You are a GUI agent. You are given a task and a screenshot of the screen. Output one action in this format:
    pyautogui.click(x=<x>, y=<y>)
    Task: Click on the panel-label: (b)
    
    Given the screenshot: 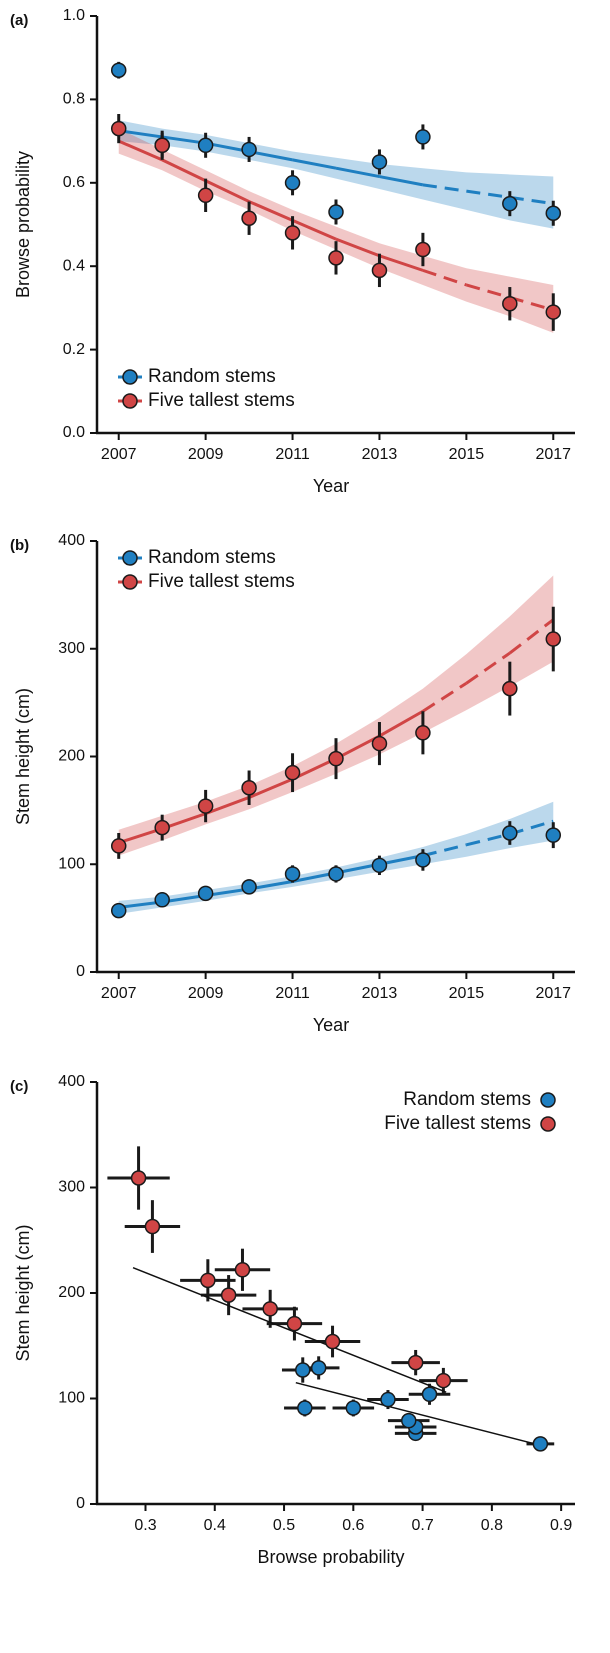 What is the action you would take?
    pyautogui.click(x=19, y=545)
    